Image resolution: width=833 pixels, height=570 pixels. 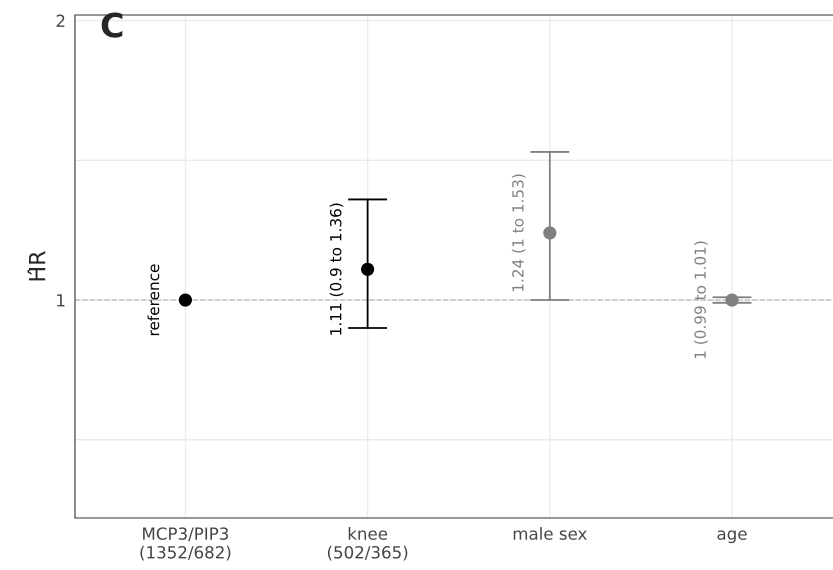 I want to click on x-tick-label: knee (502/365), so click(x=368, y=544).